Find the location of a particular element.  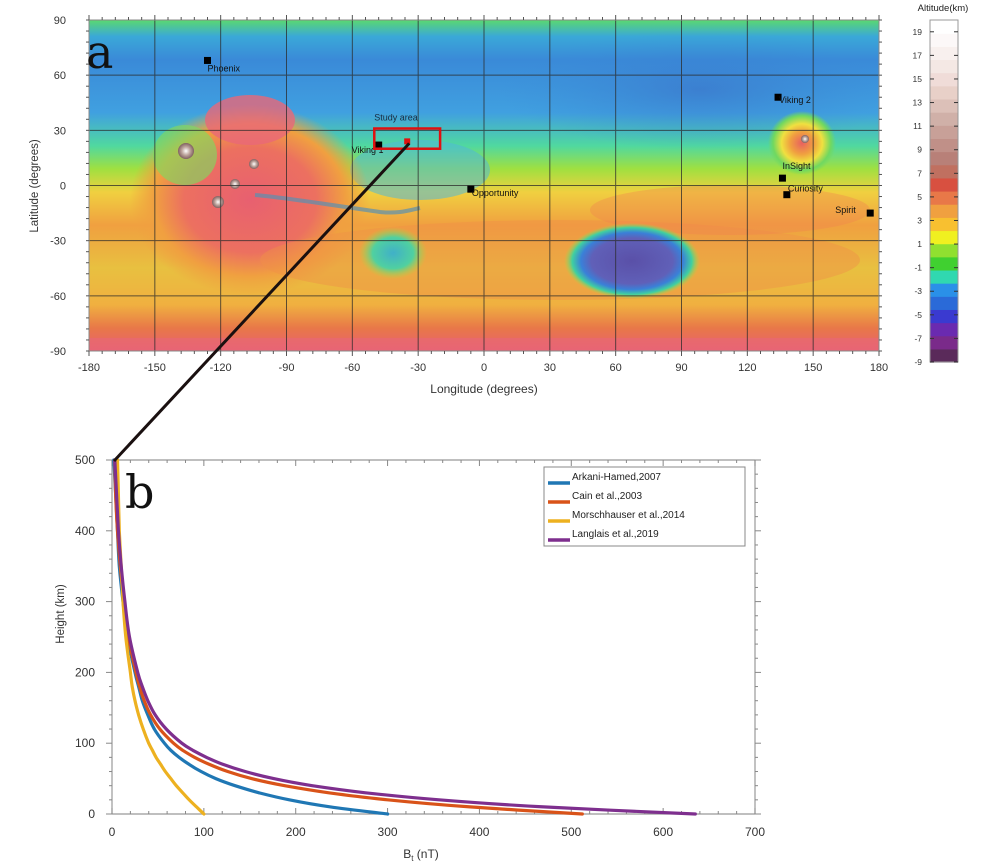

map-x-tick-label: -60 is located at coordinates (352, 368).